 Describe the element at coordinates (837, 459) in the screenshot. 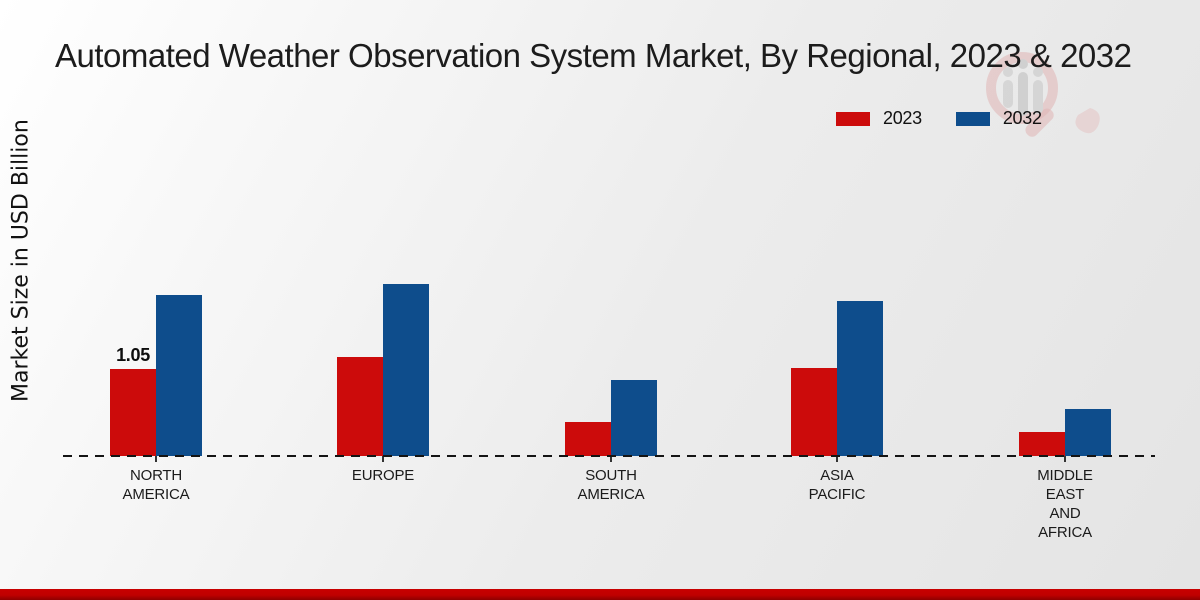

I see `x-axis-tick-asia-pacific` at that location.